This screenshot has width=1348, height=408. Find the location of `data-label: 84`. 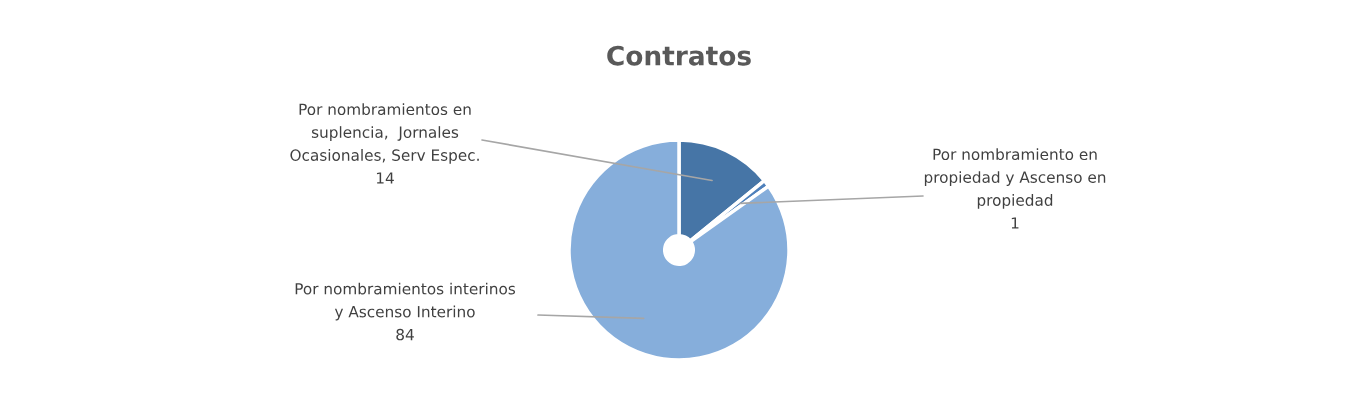

data-label: 84 is located at coordinates (405, 334).